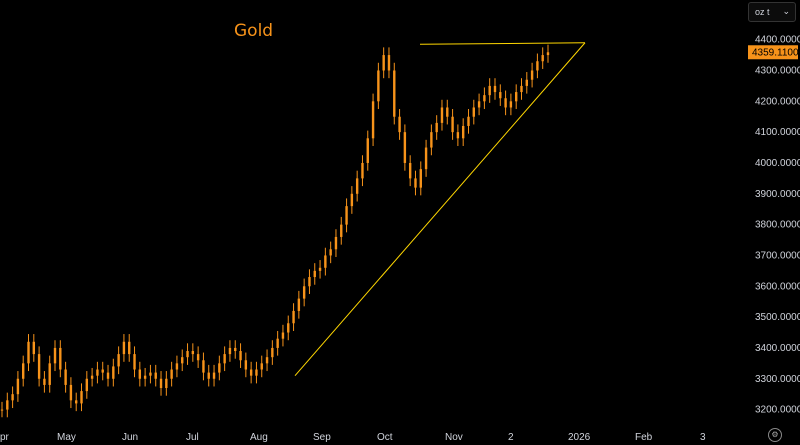  What do you see at coordinates (775, 435) in the screenshot?
I see `gear-icon: ⚙` at bounding box center [775, 435].